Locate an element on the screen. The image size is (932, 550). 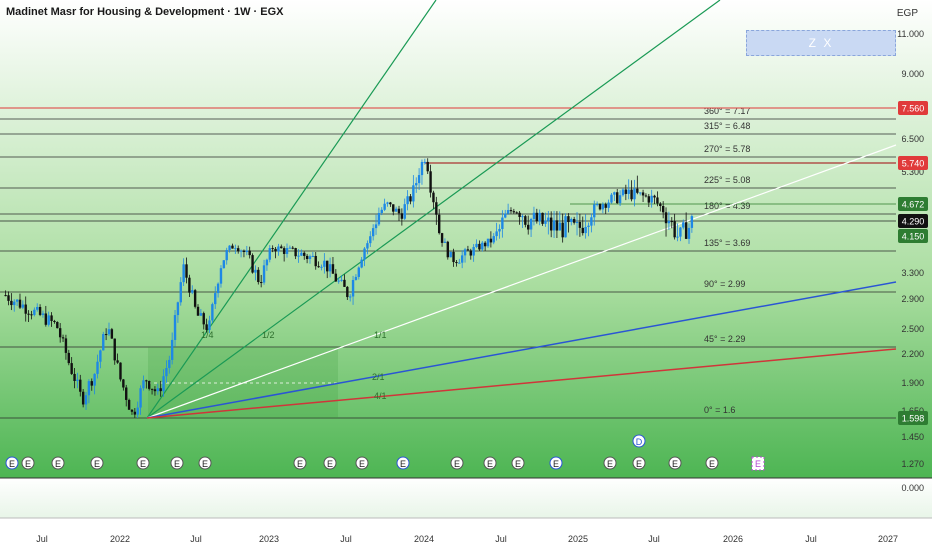
time-axis-label: 2027 is located at coordinates (888, 539).